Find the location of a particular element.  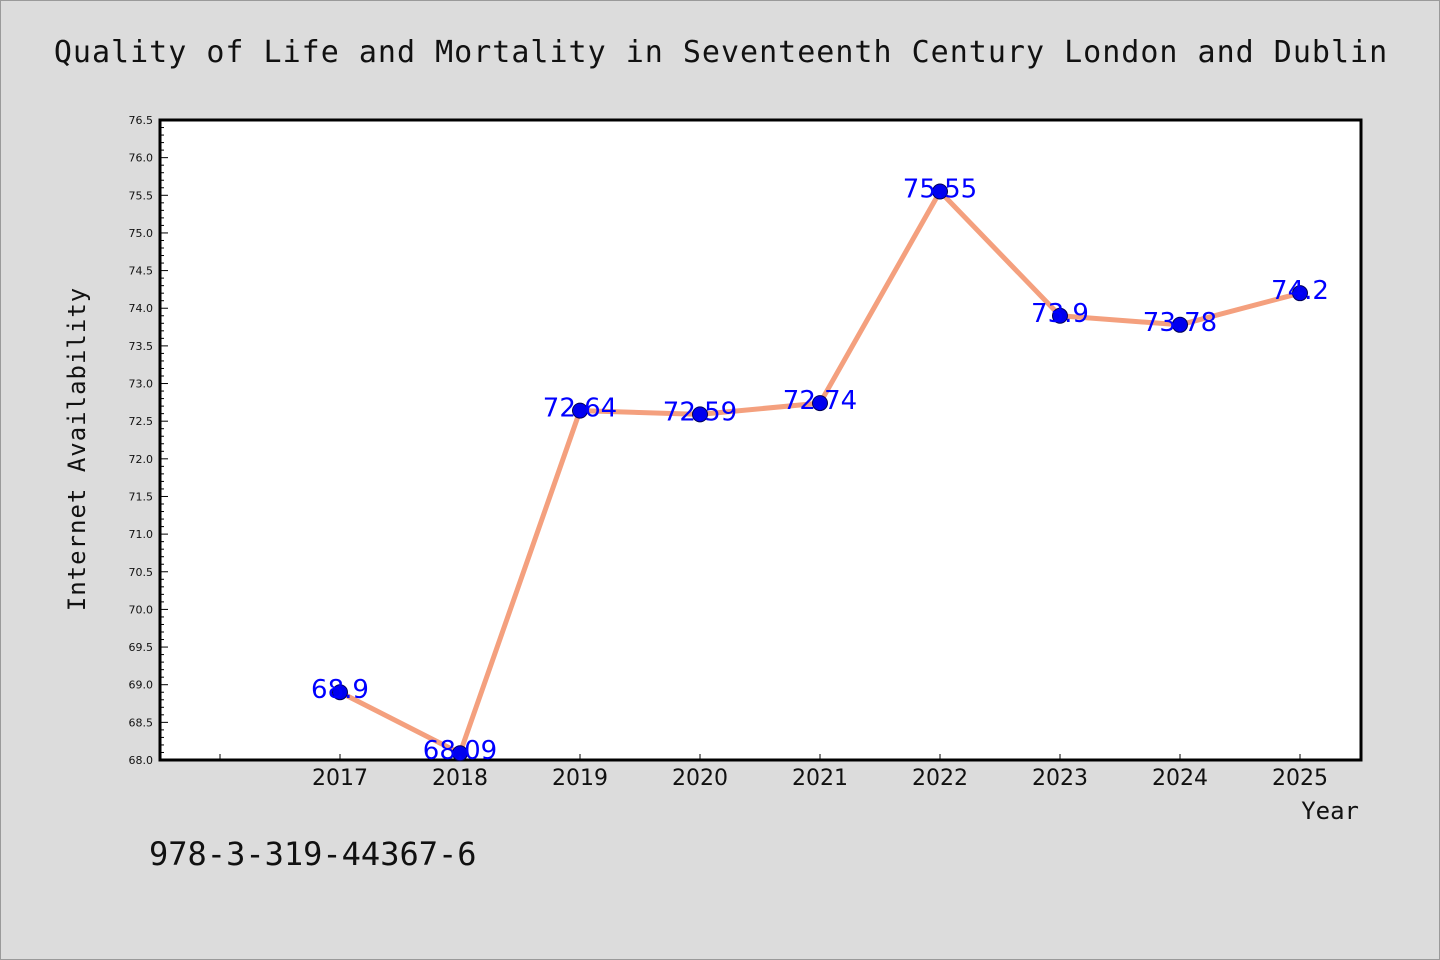

x-tick-label: 2018 is located at coordinates (460, 778).